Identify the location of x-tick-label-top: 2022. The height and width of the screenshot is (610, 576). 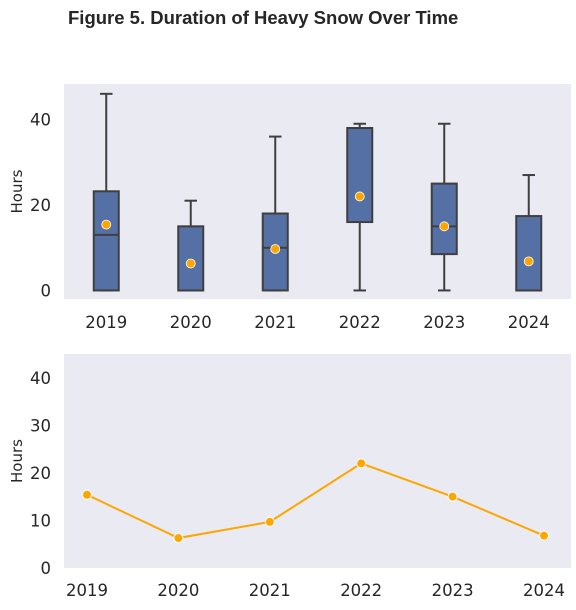
(360, 322).